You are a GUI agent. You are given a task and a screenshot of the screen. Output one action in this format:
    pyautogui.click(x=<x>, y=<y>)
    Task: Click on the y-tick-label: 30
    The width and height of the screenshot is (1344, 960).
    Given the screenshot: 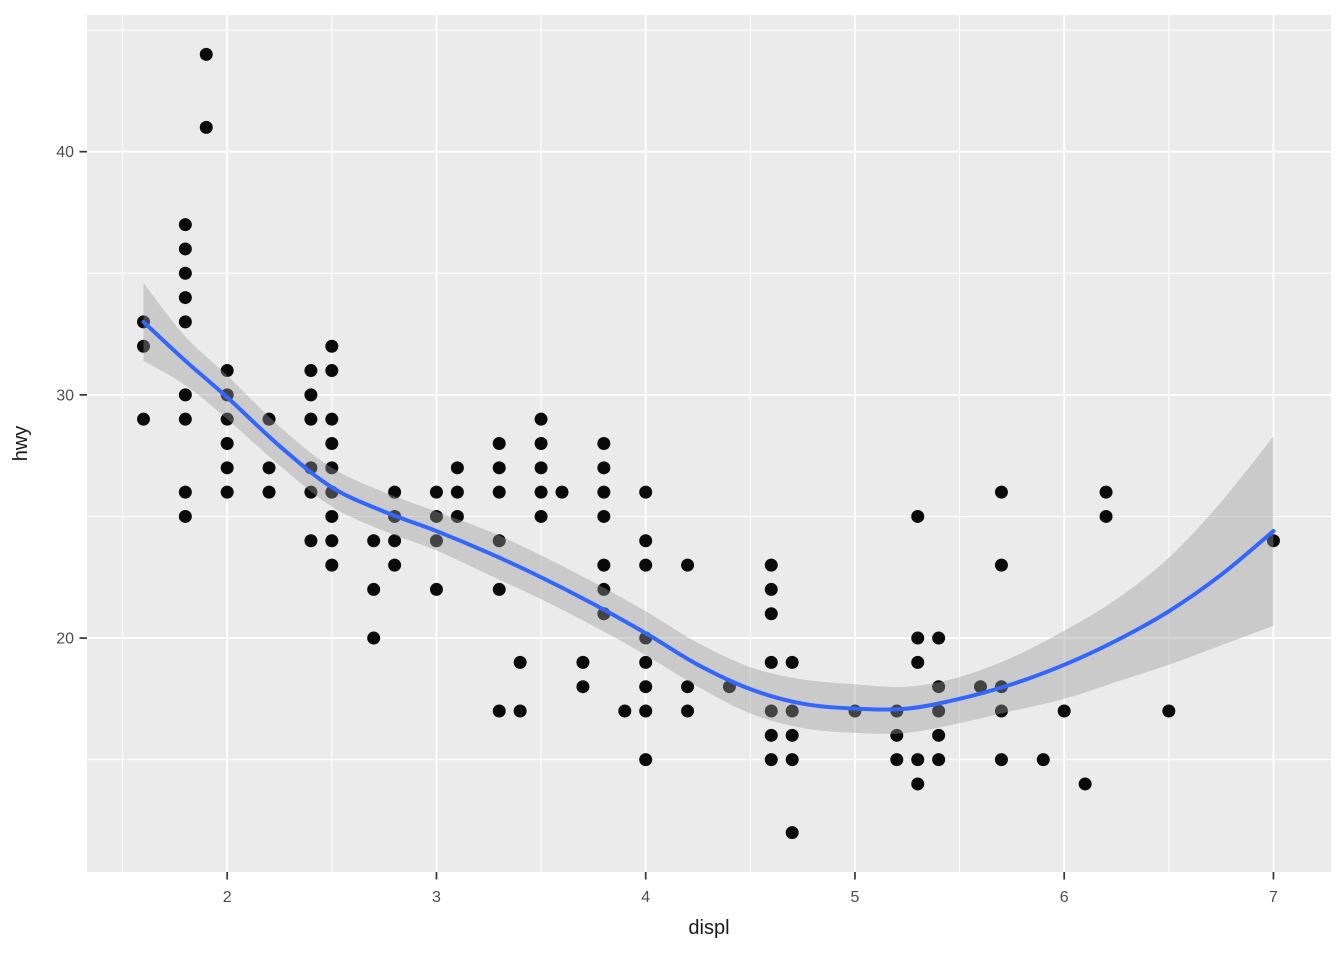 What is the action you would take?
    pyautogui.click(x=65, y=395)
    